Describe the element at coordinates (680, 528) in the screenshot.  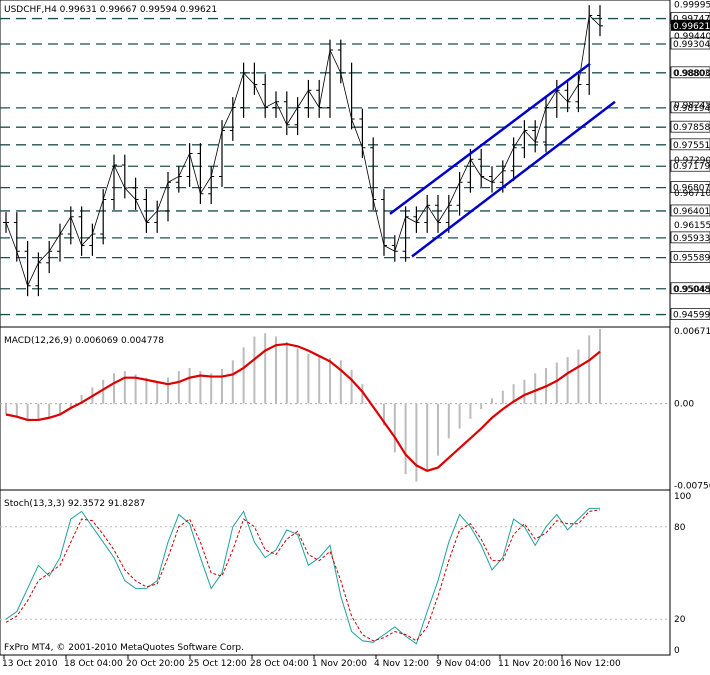
I see `stoch-tick-label: 80` at that location.